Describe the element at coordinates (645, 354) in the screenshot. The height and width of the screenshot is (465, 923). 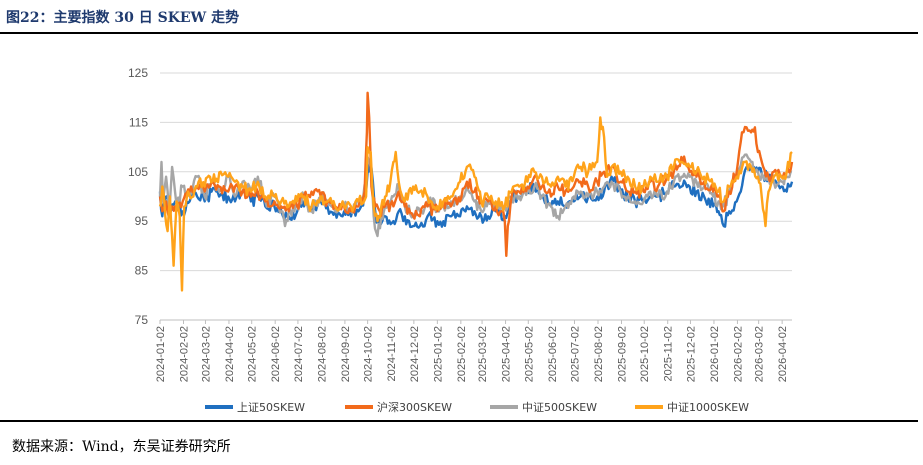
I see `x-tick-label: 2025-10-02` at that location.